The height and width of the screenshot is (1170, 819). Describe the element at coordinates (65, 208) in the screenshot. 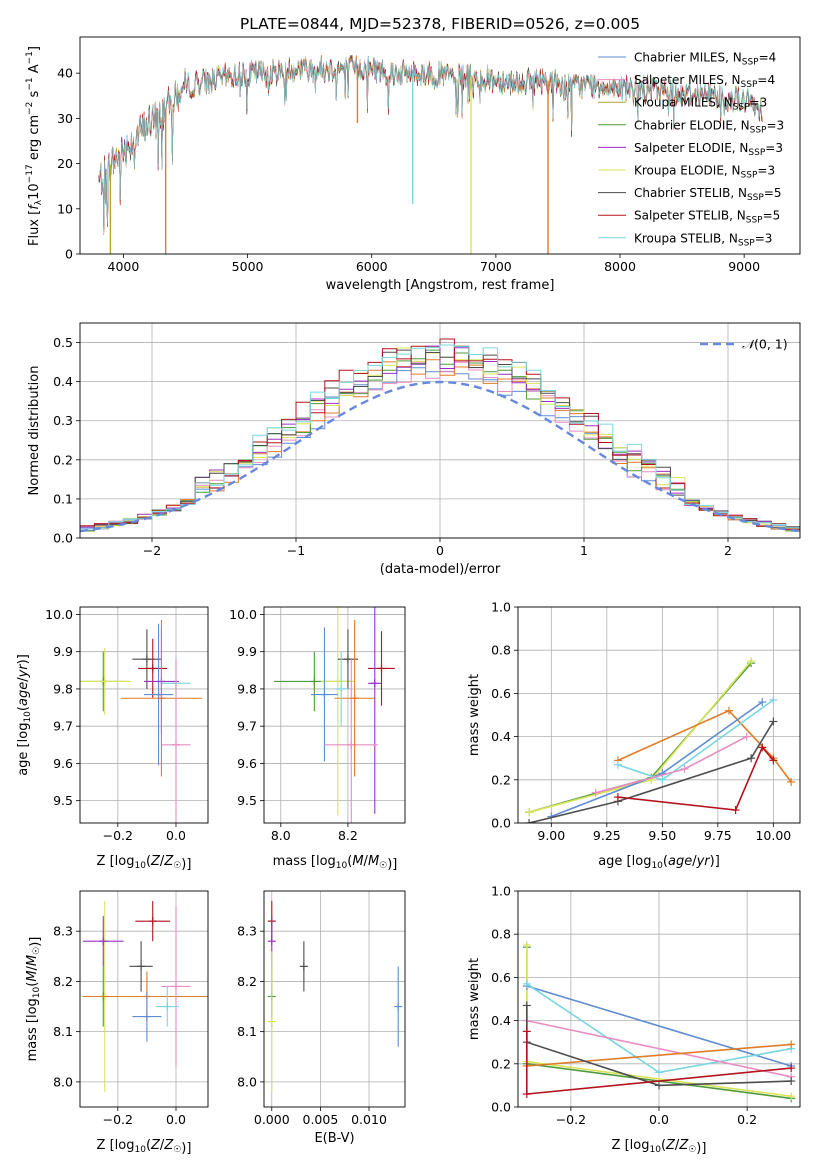

I see `y-tick-label: 10` at that location.